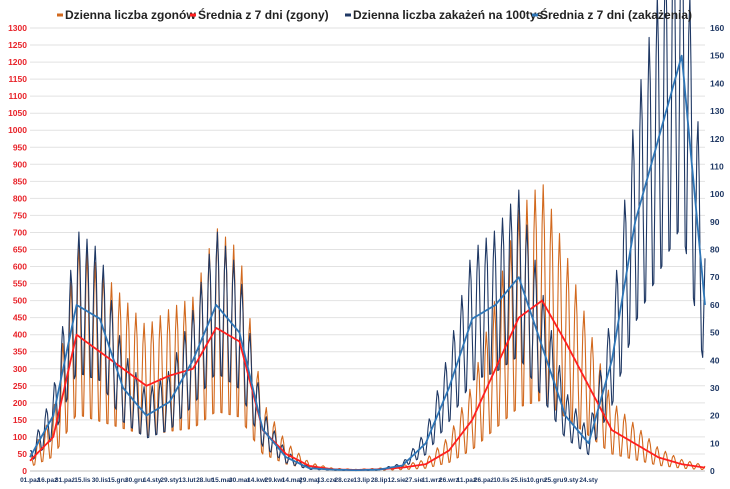  I want to click on x-tick-label: 9.sty, so click(571, 480).